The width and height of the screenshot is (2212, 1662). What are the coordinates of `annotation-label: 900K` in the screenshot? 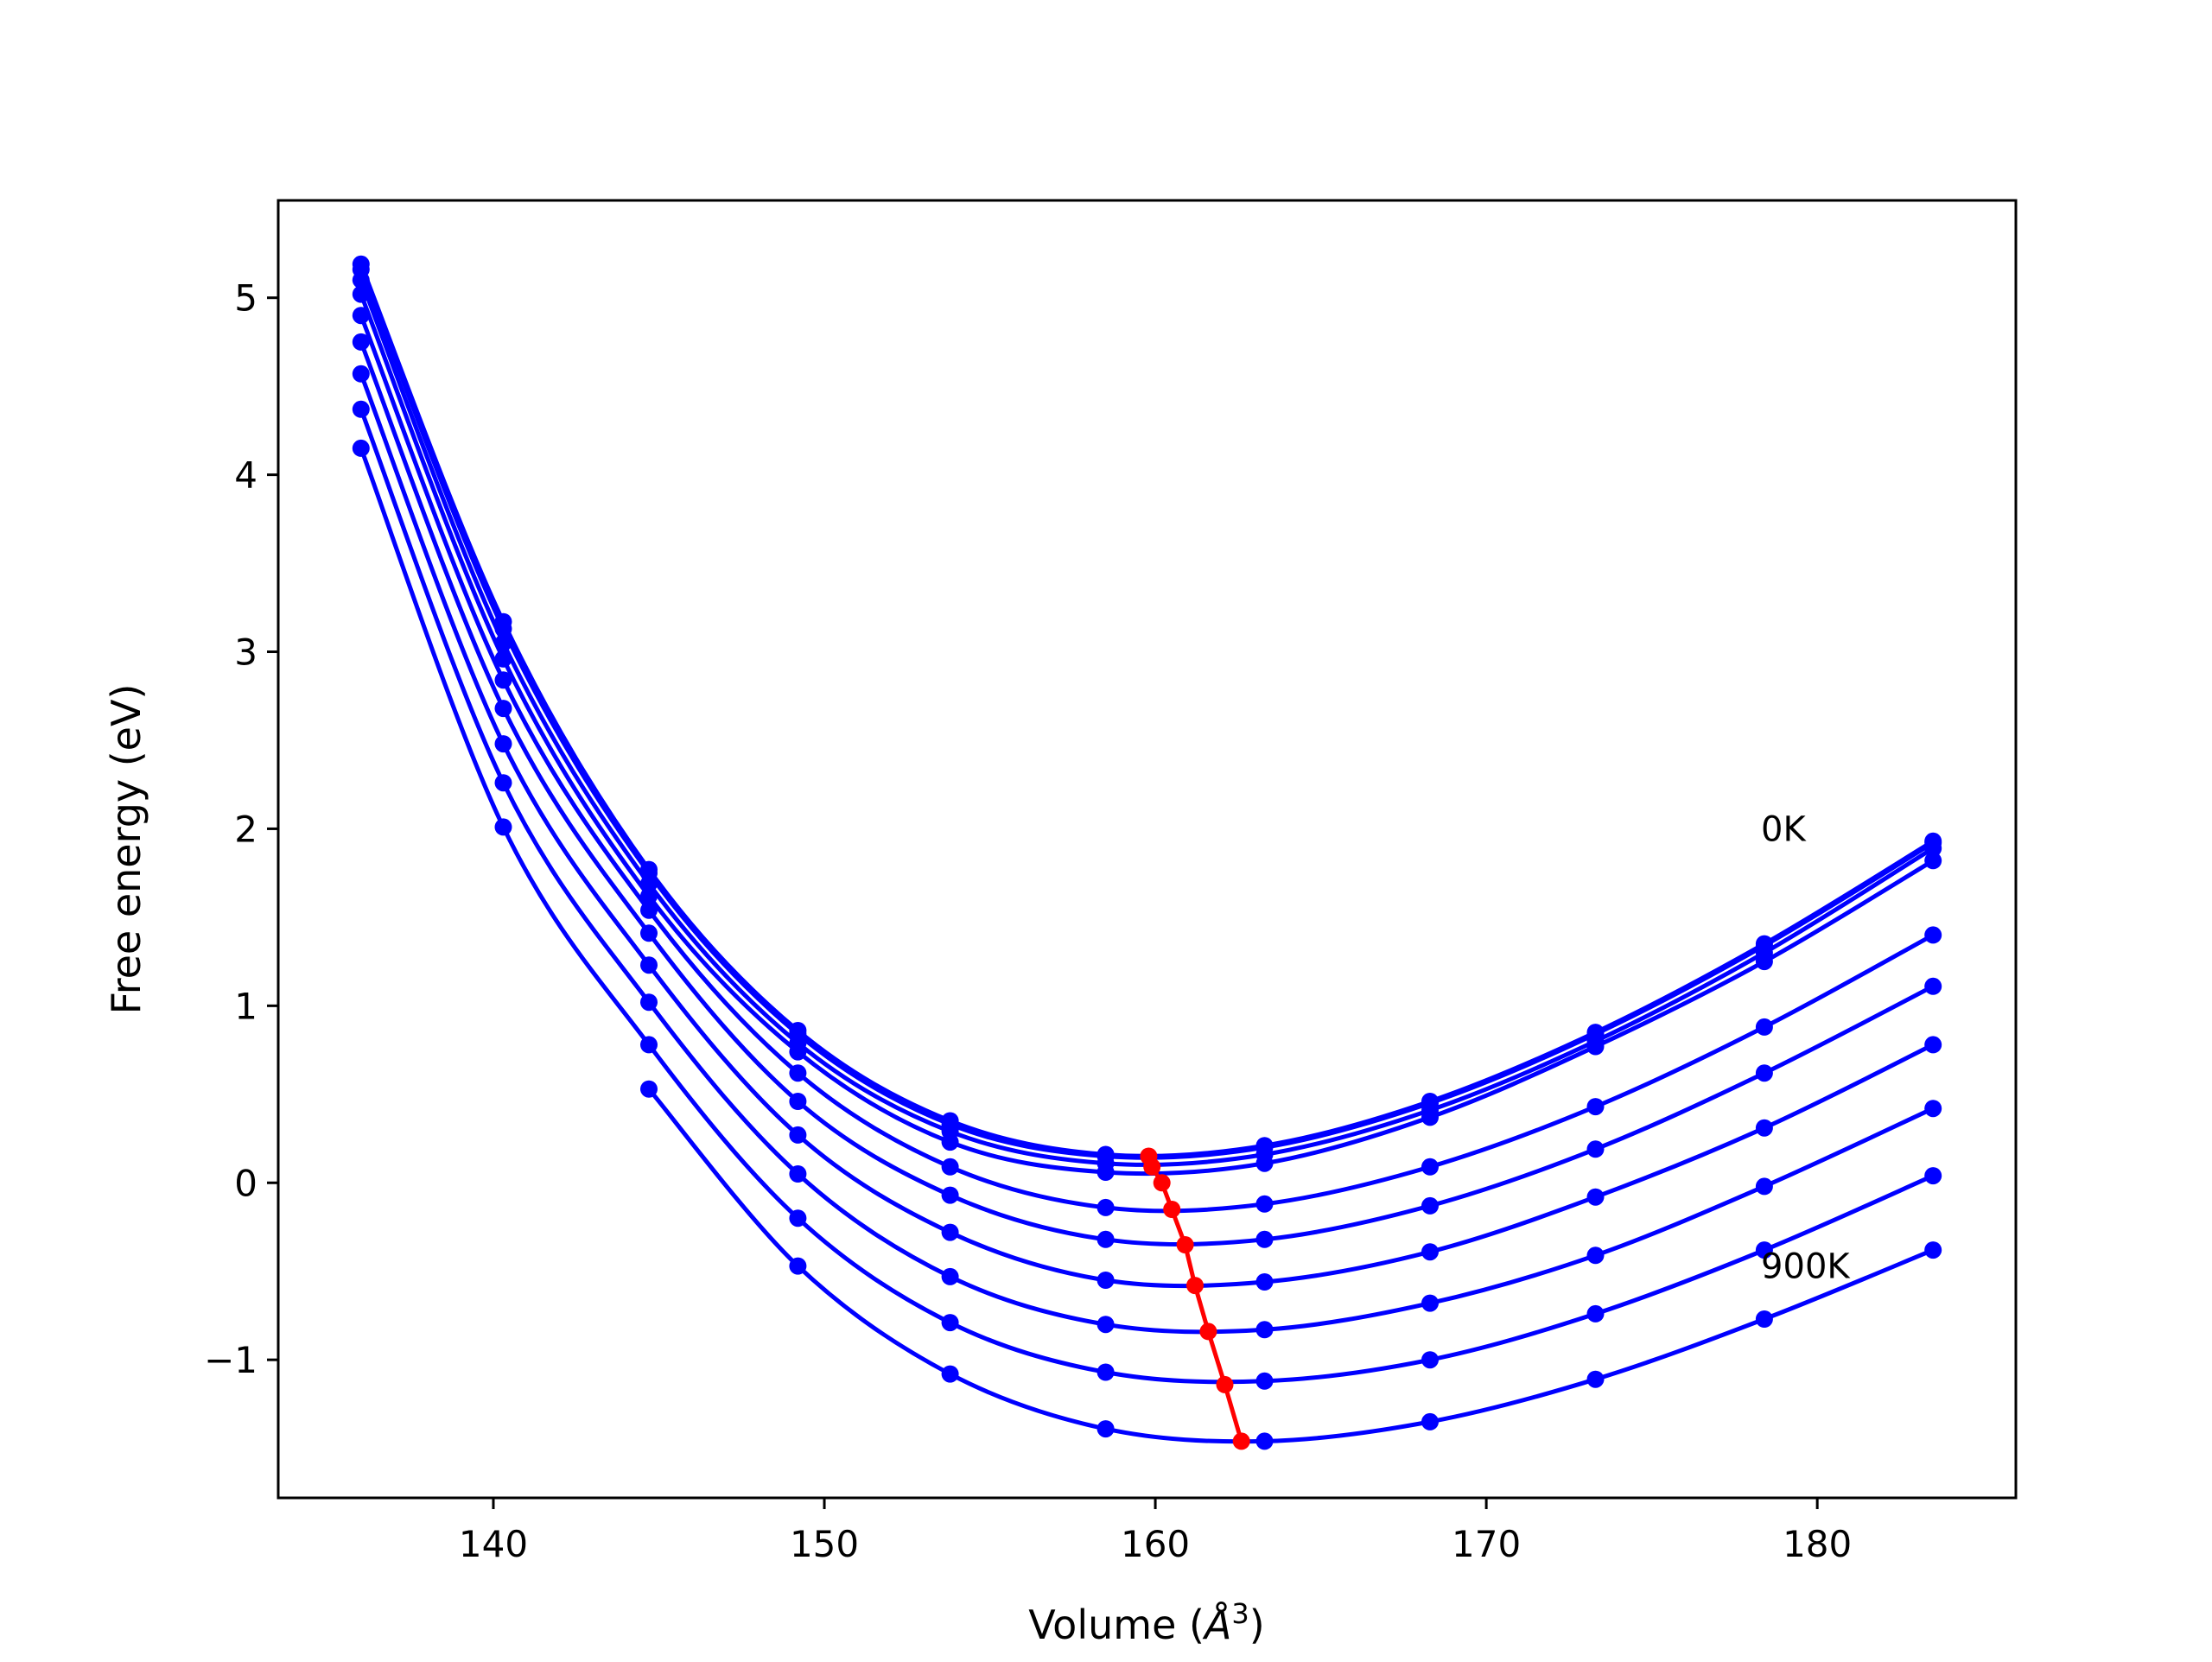 It's located at (1806, 1267).